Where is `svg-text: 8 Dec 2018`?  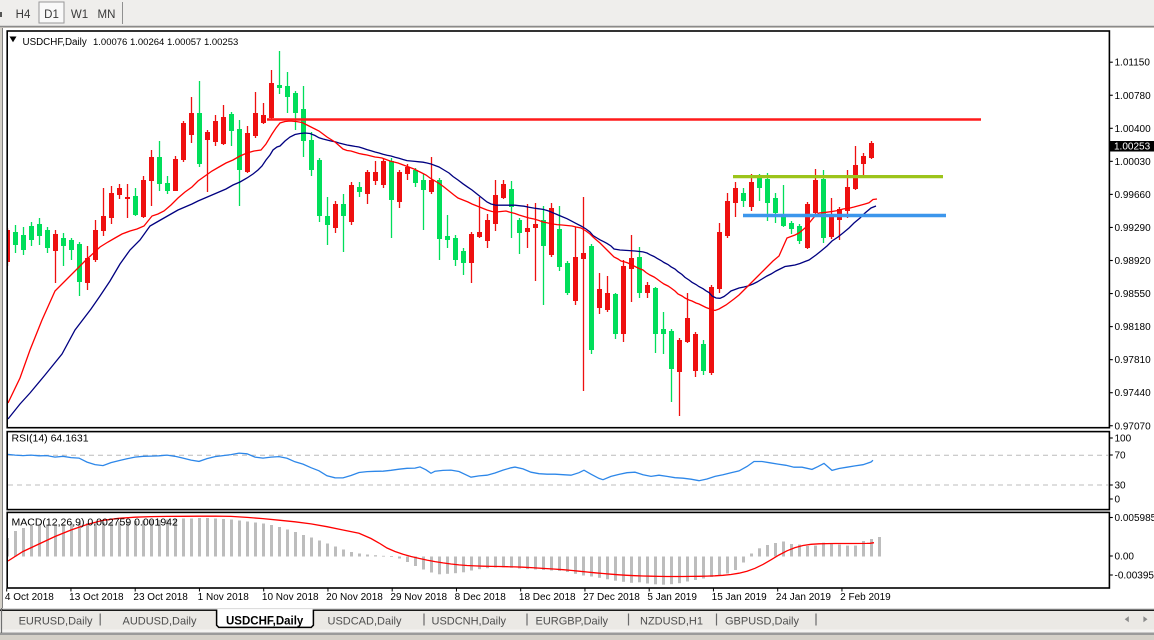 svg-text: 8 Dec 2018 is located at coordinates (481, 597).